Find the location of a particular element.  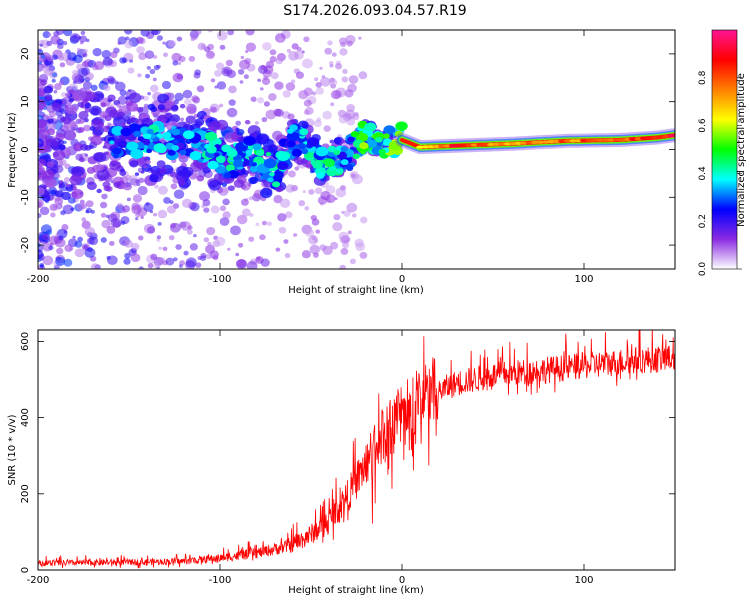

colorbar-ticks: 0.0 0.2 0.4 0.6 0.8 is located at coordinates (720, 173).